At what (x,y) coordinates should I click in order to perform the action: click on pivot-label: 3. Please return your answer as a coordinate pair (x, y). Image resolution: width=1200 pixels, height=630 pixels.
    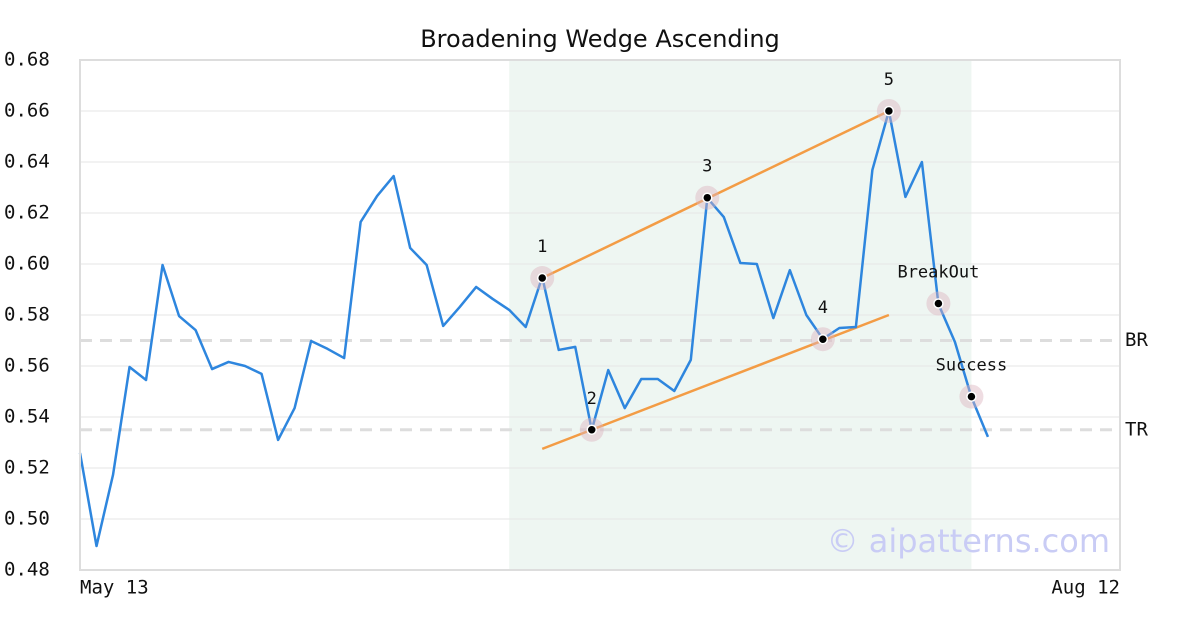
    Looking at the image, I should click on (707, 167).